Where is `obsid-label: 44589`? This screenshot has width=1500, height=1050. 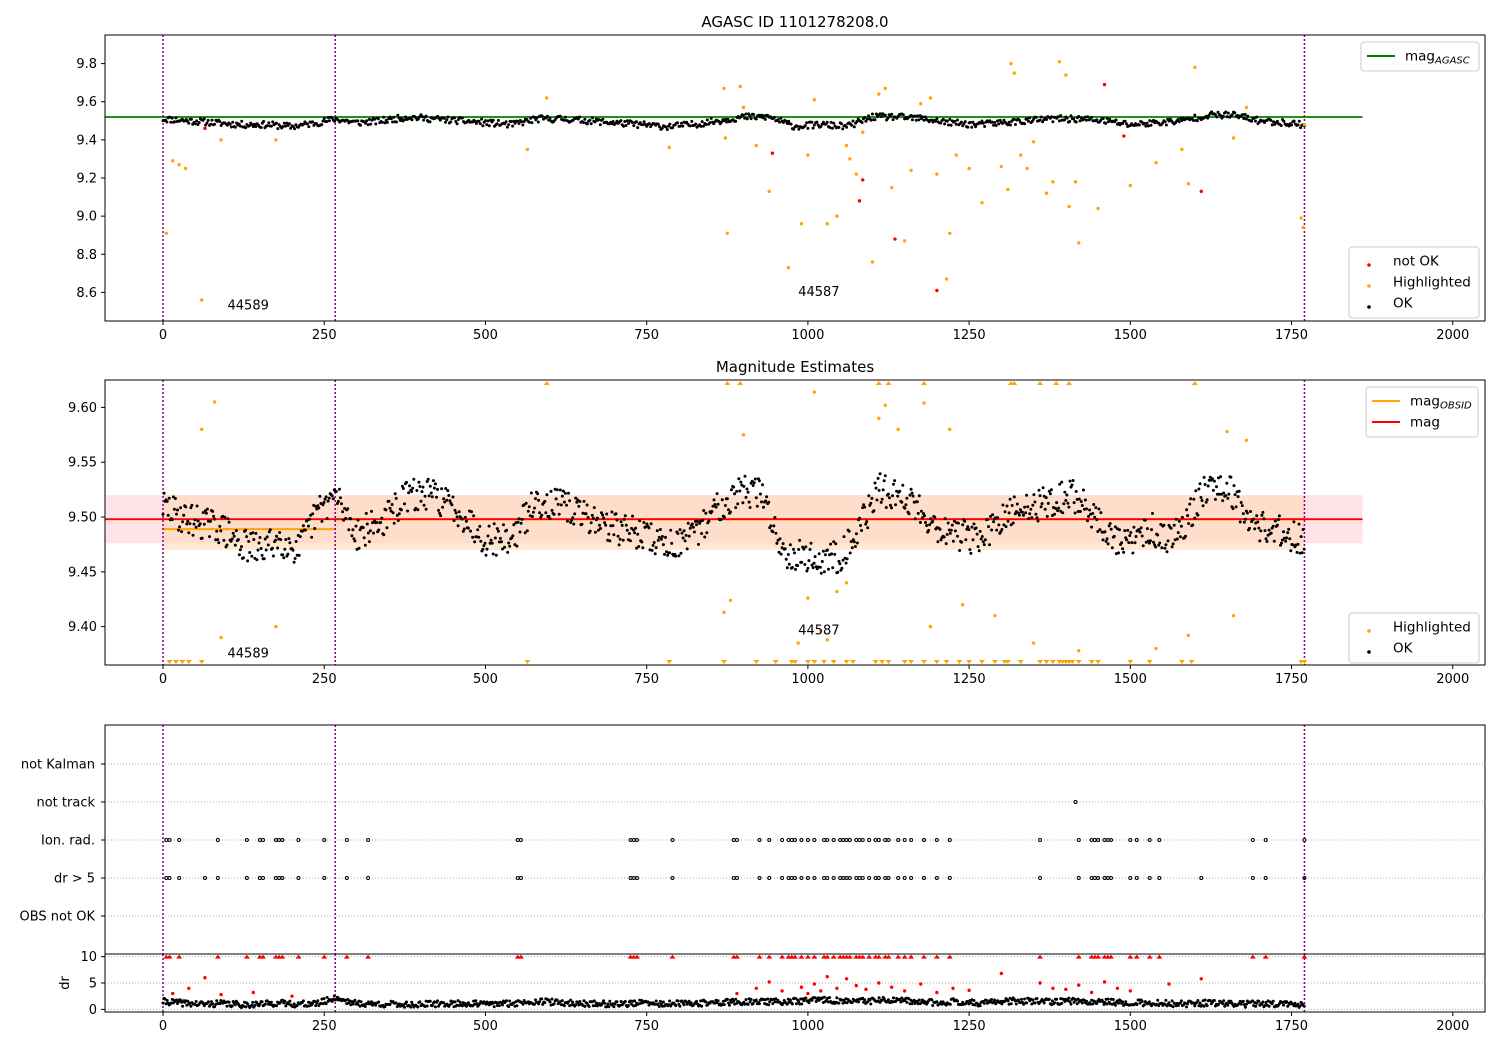 obsid-label: 44589 is located at coordinates (248, 653).